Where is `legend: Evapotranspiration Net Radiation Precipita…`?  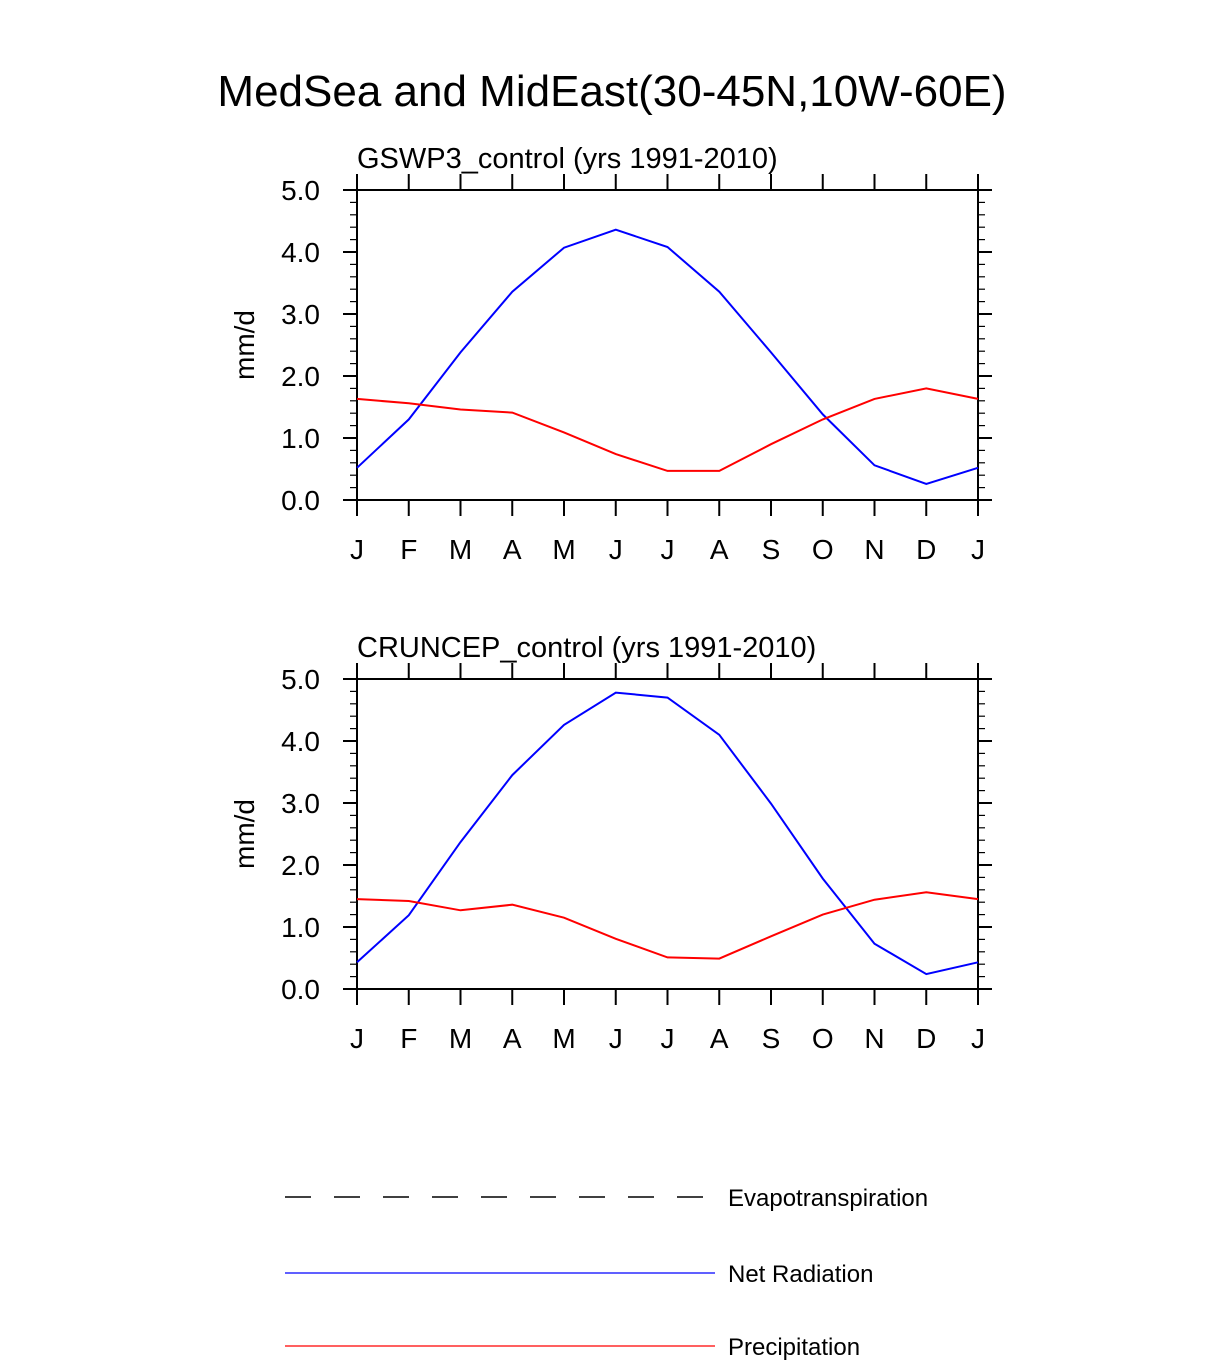
legend: Evapotranspiration Net Radiation Precipita… is located at coordinates (606, 1272).